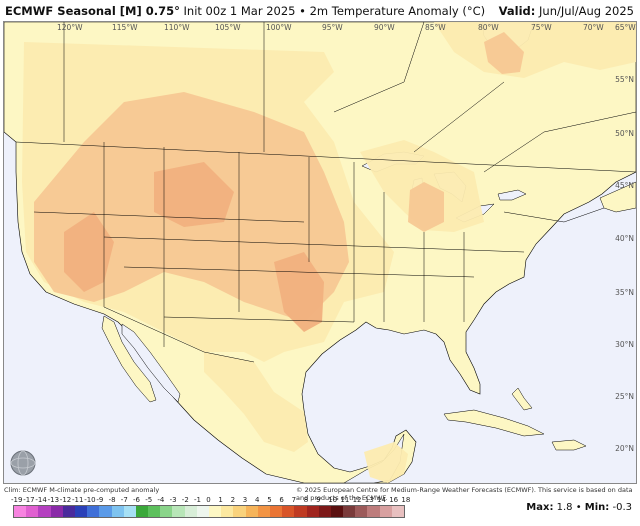 The width and height of the screenshot is (640, 526). Describe the element at coordinates (535, 50) in the screenshot. I see `anomaly-northeast-region` at that location.